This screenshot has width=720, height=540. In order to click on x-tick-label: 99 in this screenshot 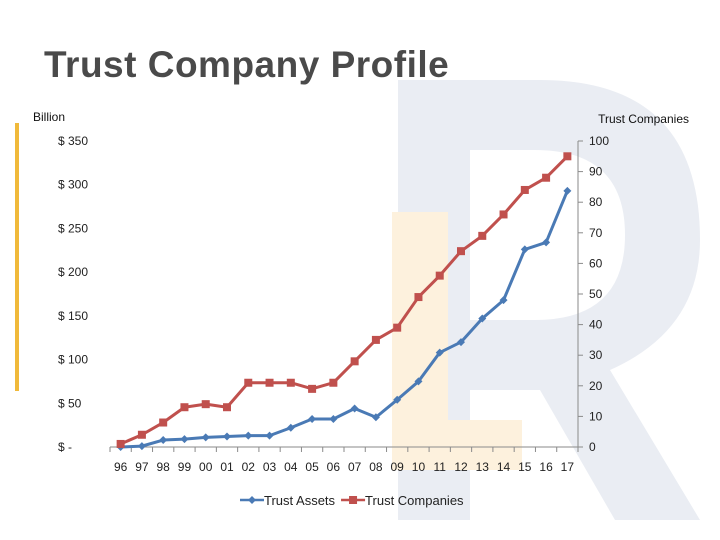, I will do `click(185, 467)`.